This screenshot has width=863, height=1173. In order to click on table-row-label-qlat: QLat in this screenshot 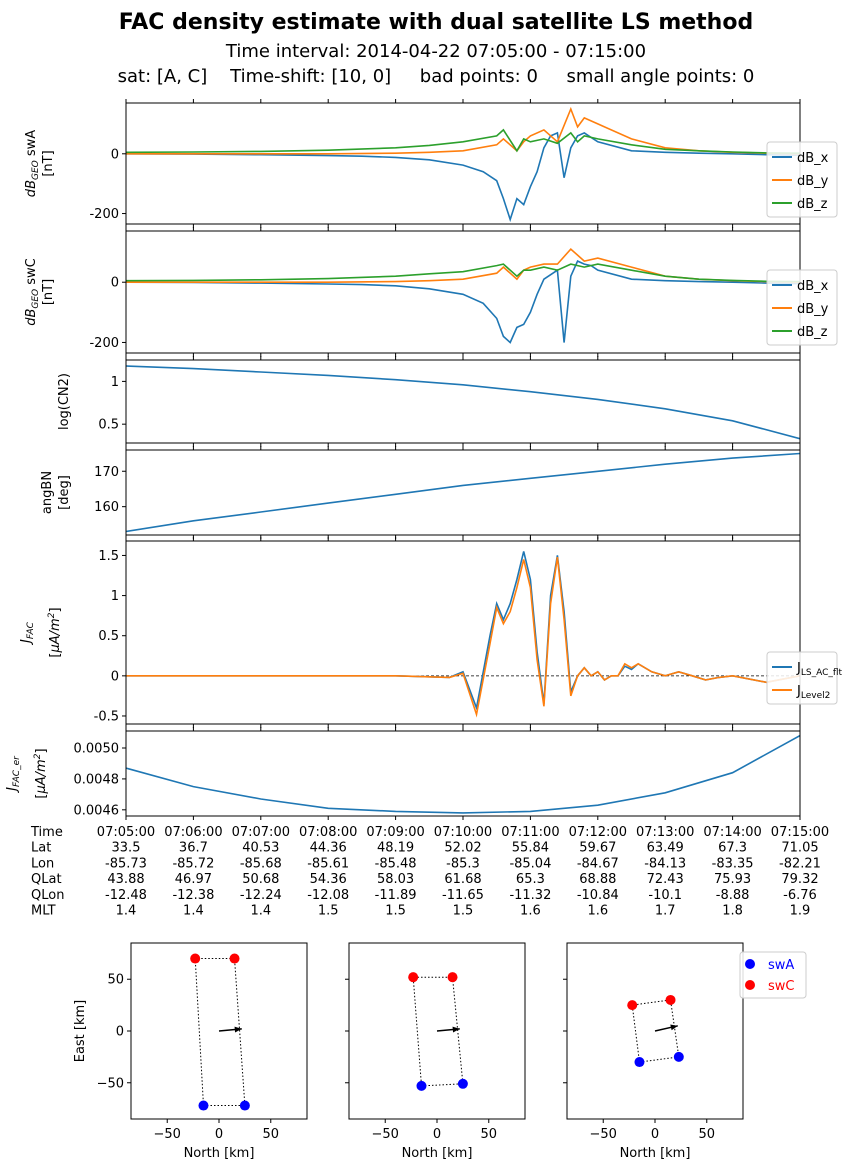, I will do `click(46, 879)`.